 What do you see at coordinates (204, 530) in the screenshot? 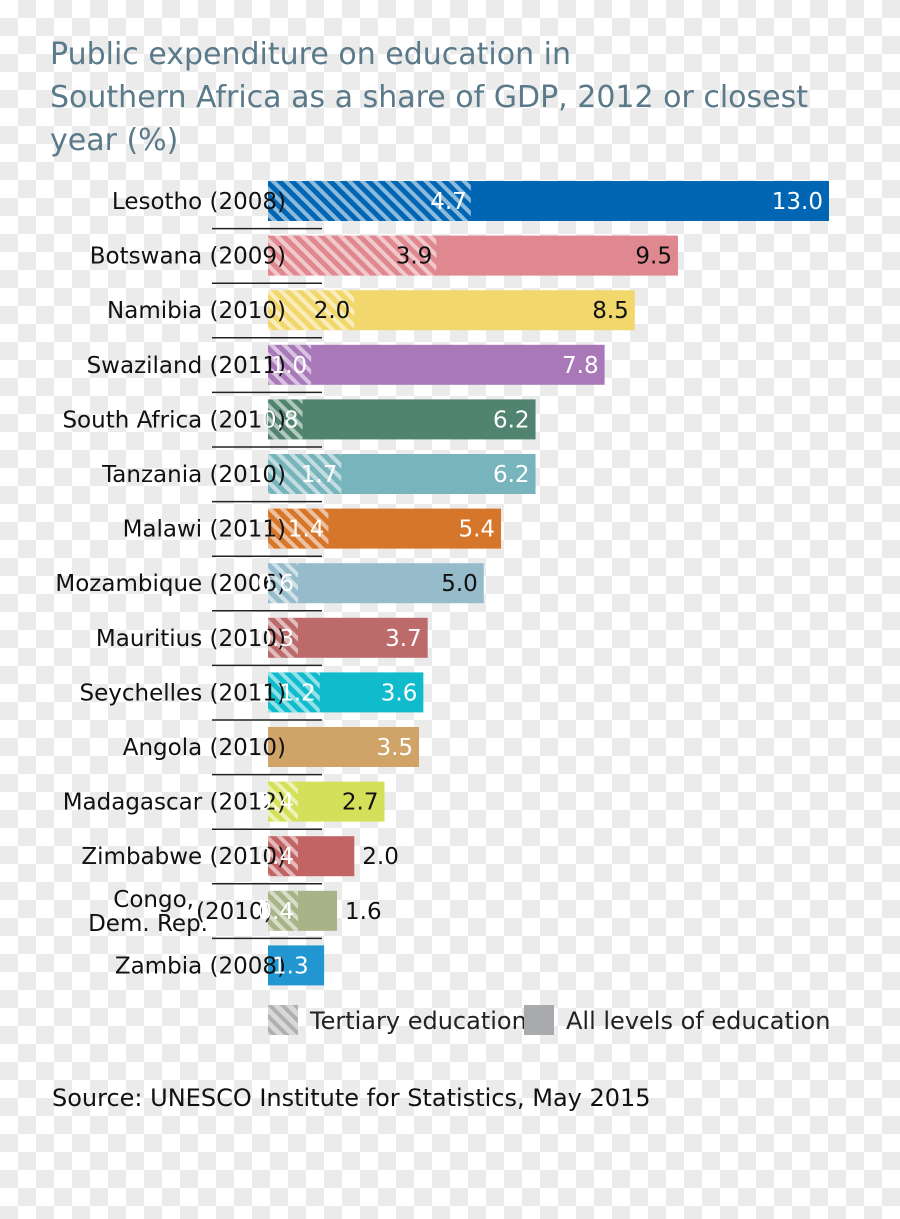
I see `category-label: Malawi (2011)` at bounding box center [204, 530].